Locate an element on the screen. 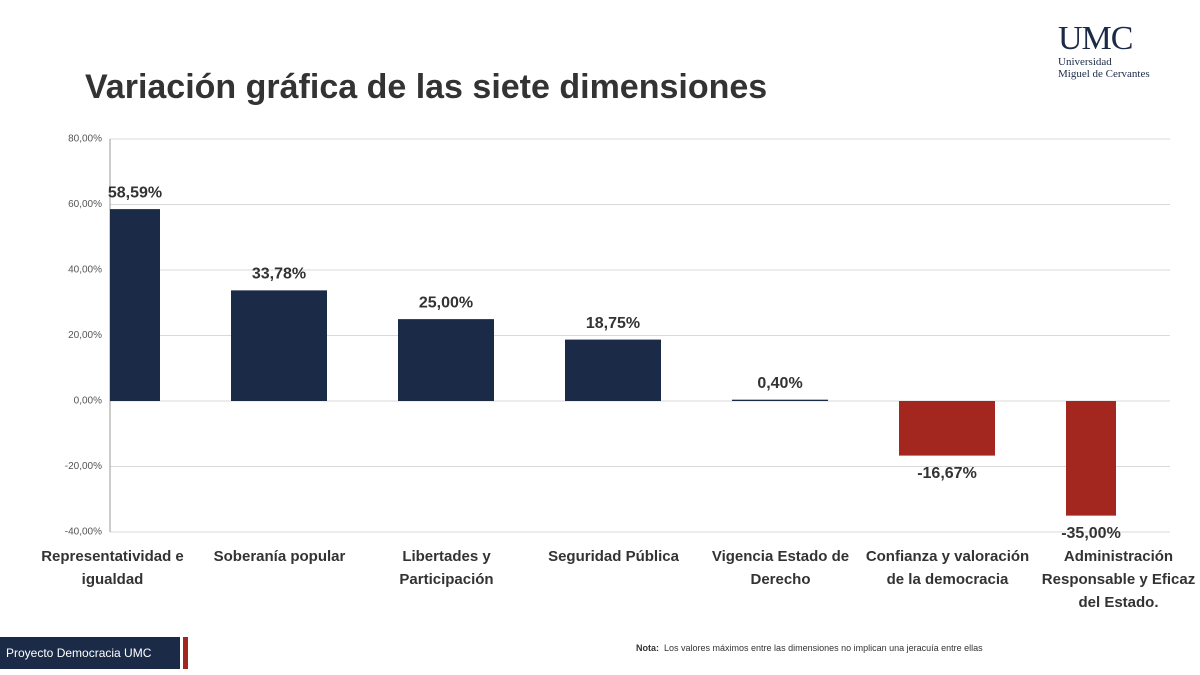 This screenshot has width=1200, height=675. footer-accent is located at coordinates (185, 653).